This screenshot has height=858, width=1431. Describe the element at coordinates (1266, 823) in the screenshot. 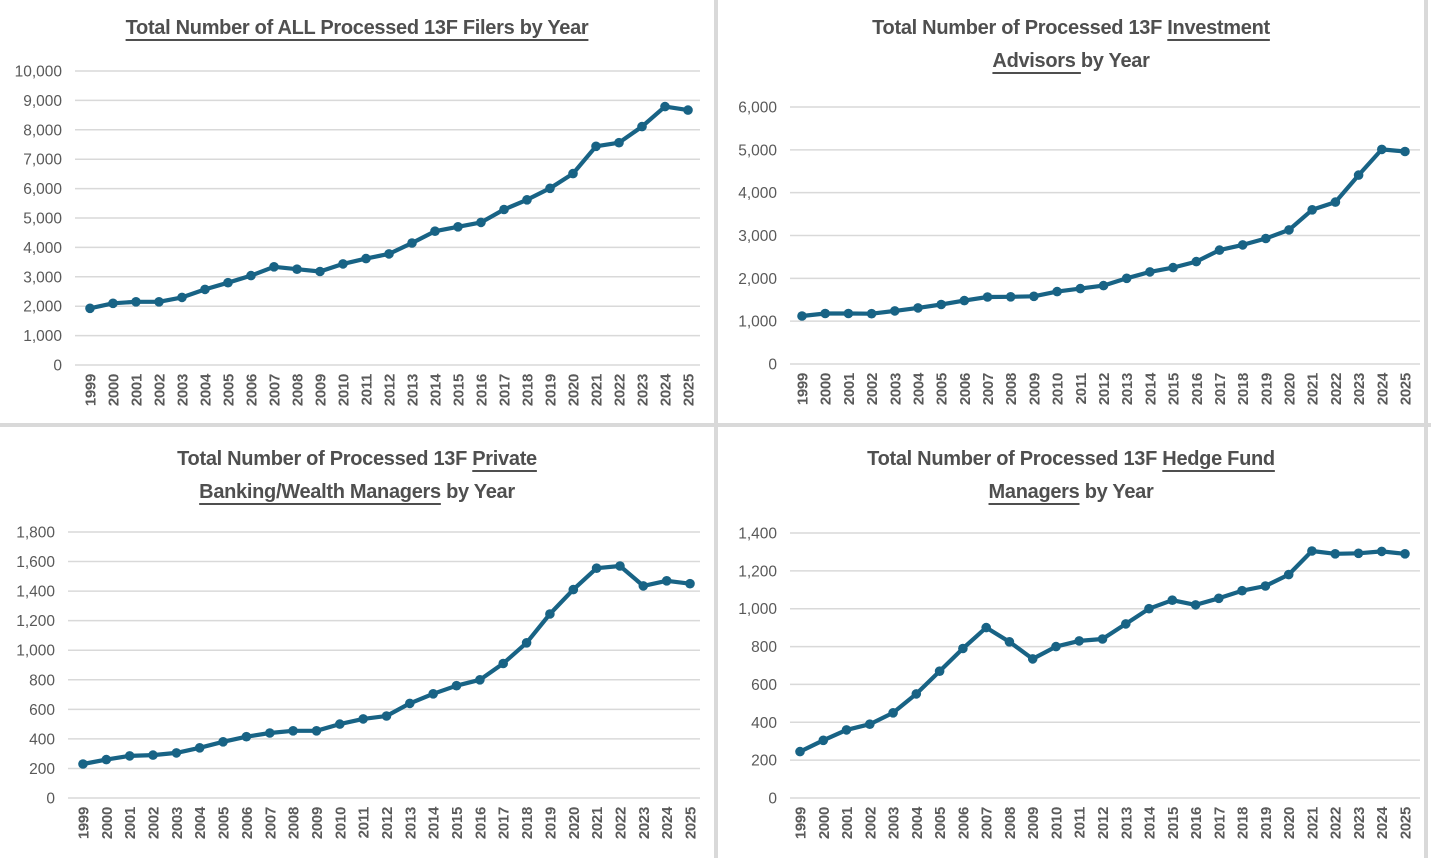

I see `x-axis-tick-label: 2019` at that location.